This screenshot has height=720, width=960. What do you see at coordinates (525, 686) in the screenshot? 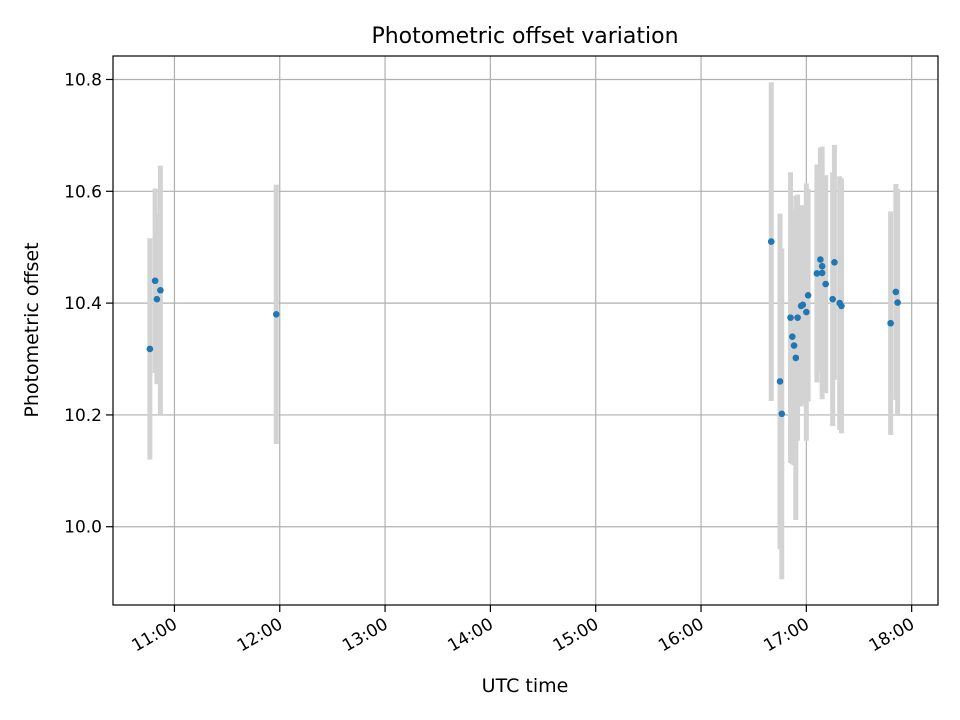
I see `x-axis-label: UTC time` at bounding box center [525, 686].